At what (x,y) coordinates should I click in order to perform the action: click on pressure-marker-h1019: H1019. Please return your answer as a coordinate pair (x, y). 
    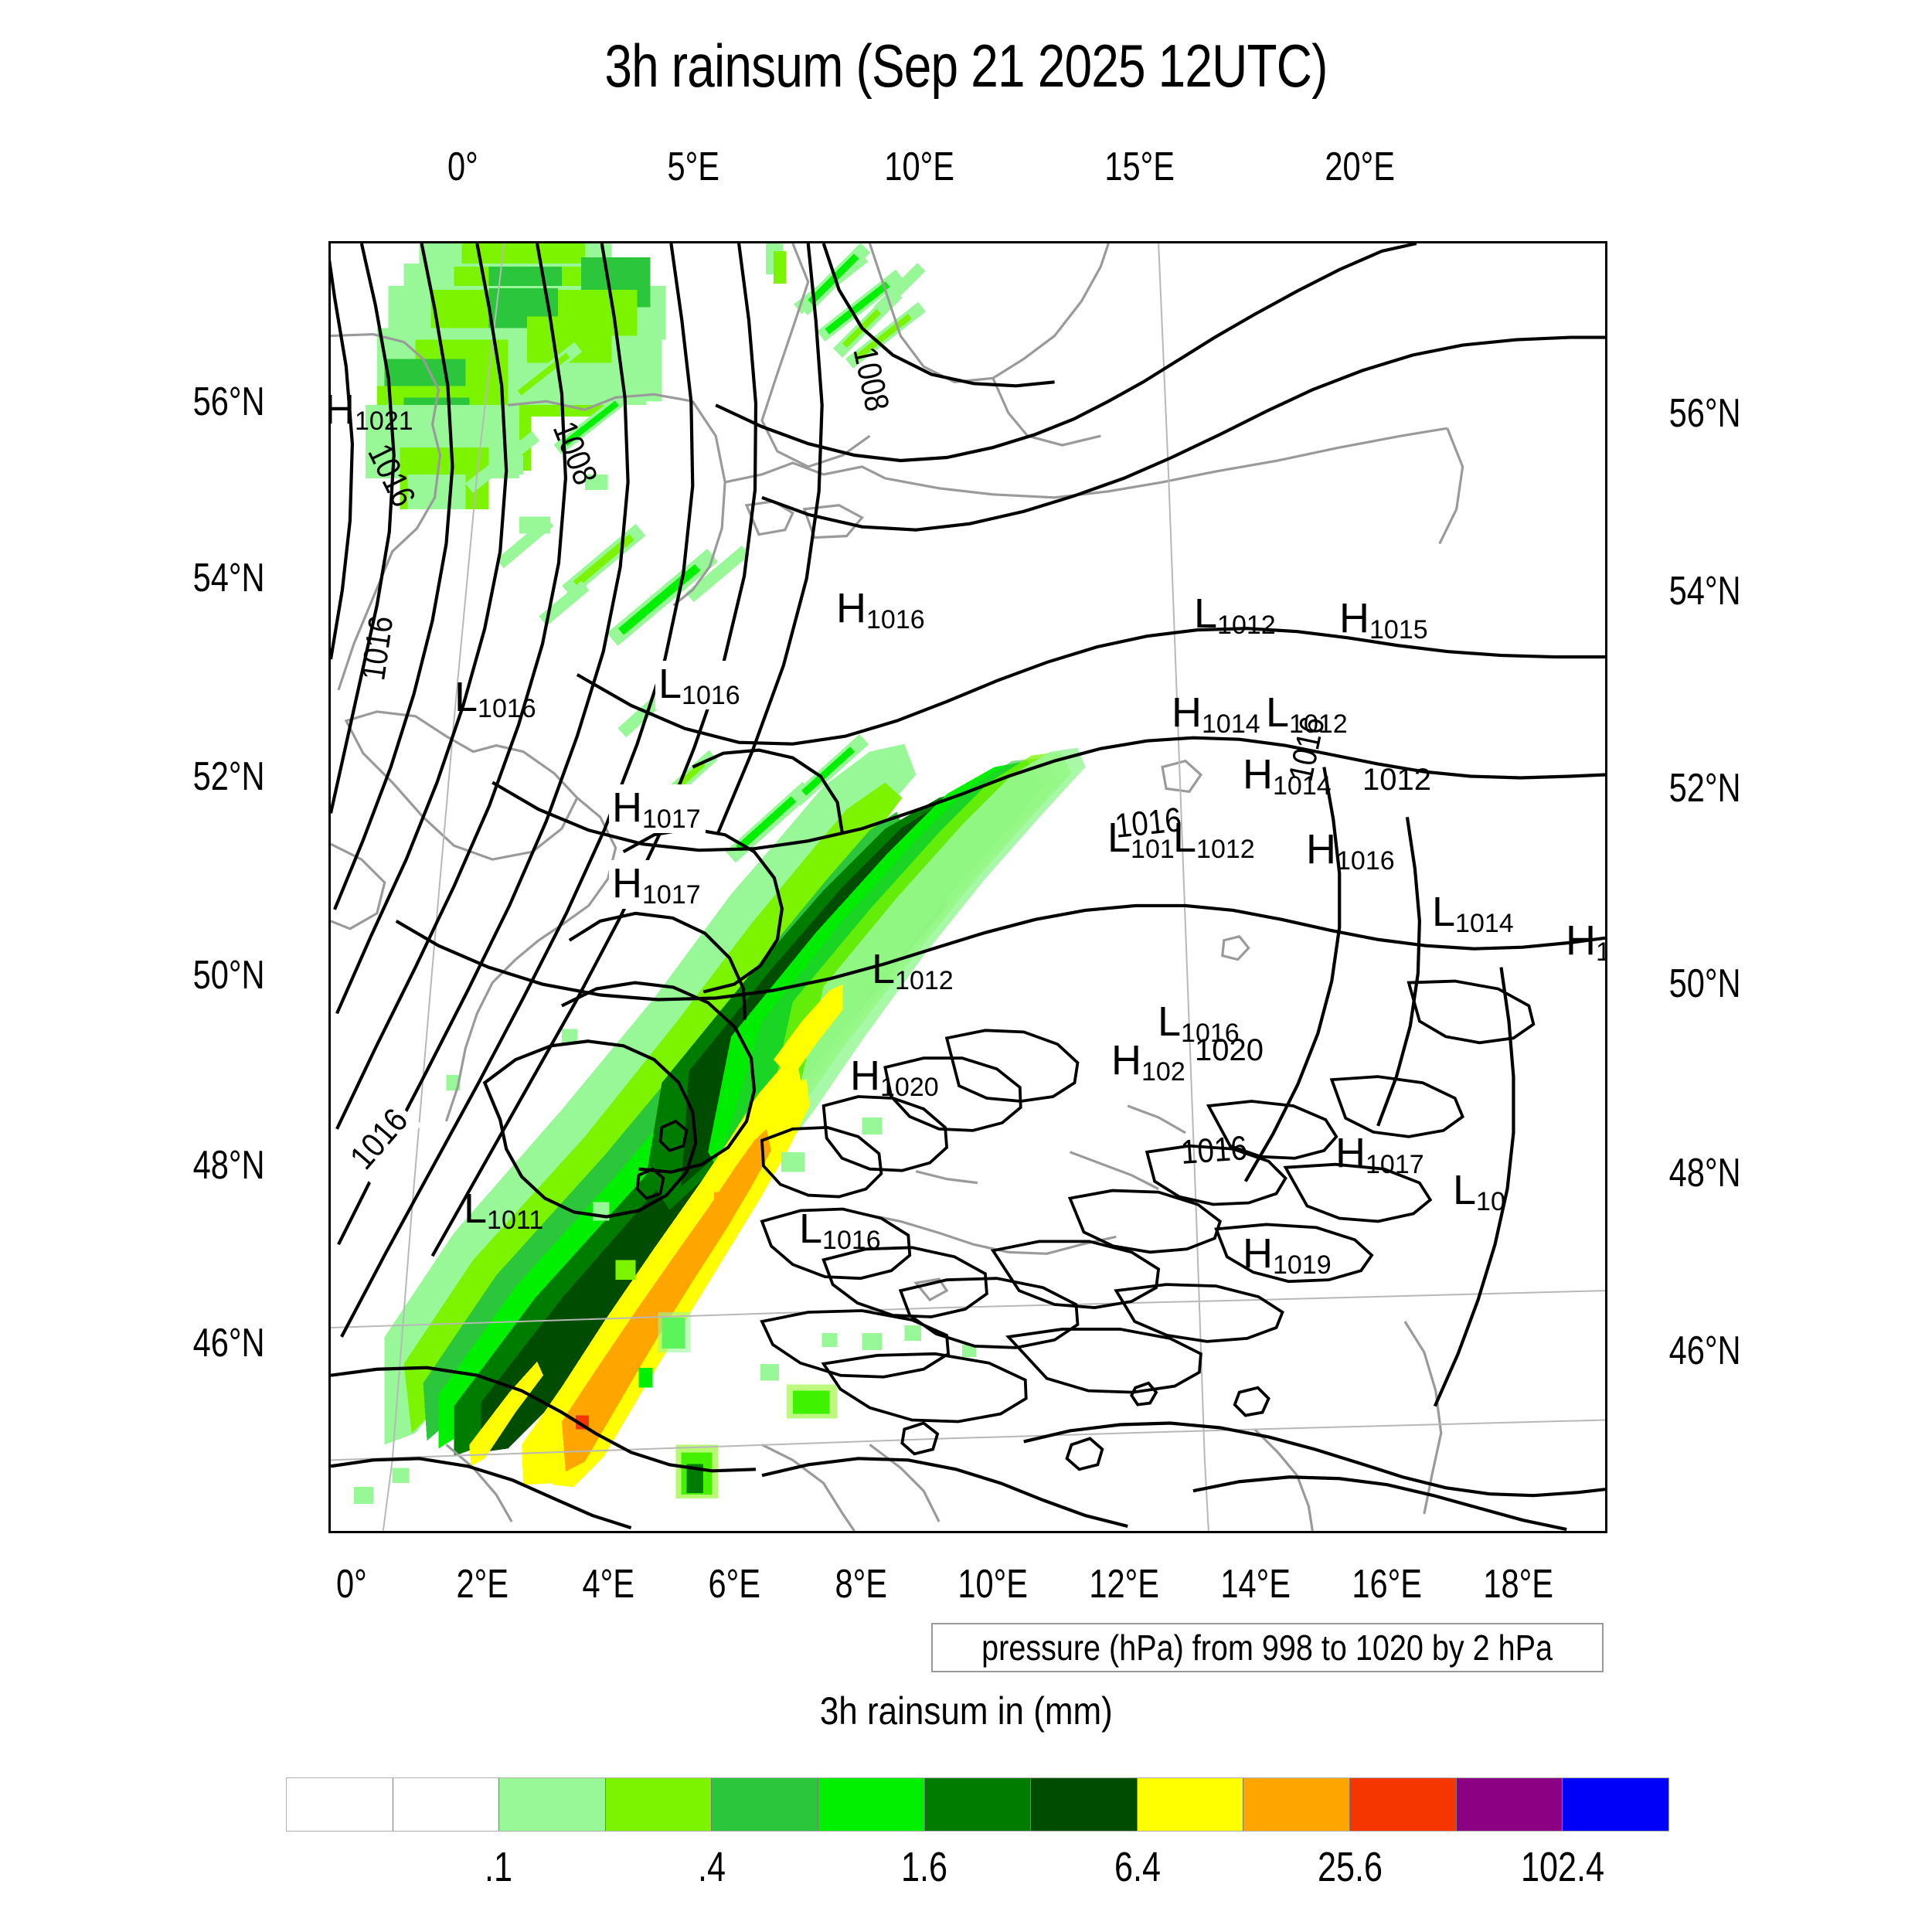
    Looking at the image, I should click on (1288, 1255).